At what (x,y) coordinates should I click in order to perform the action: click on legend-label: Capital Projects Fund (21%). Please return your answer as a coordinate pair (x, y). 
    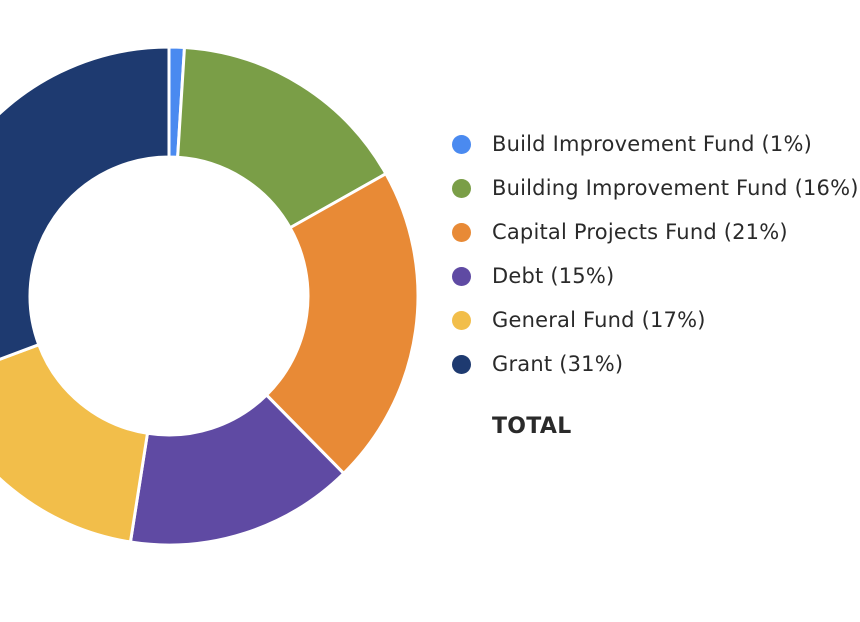
    Looking at the image, I should click on (640, 232).